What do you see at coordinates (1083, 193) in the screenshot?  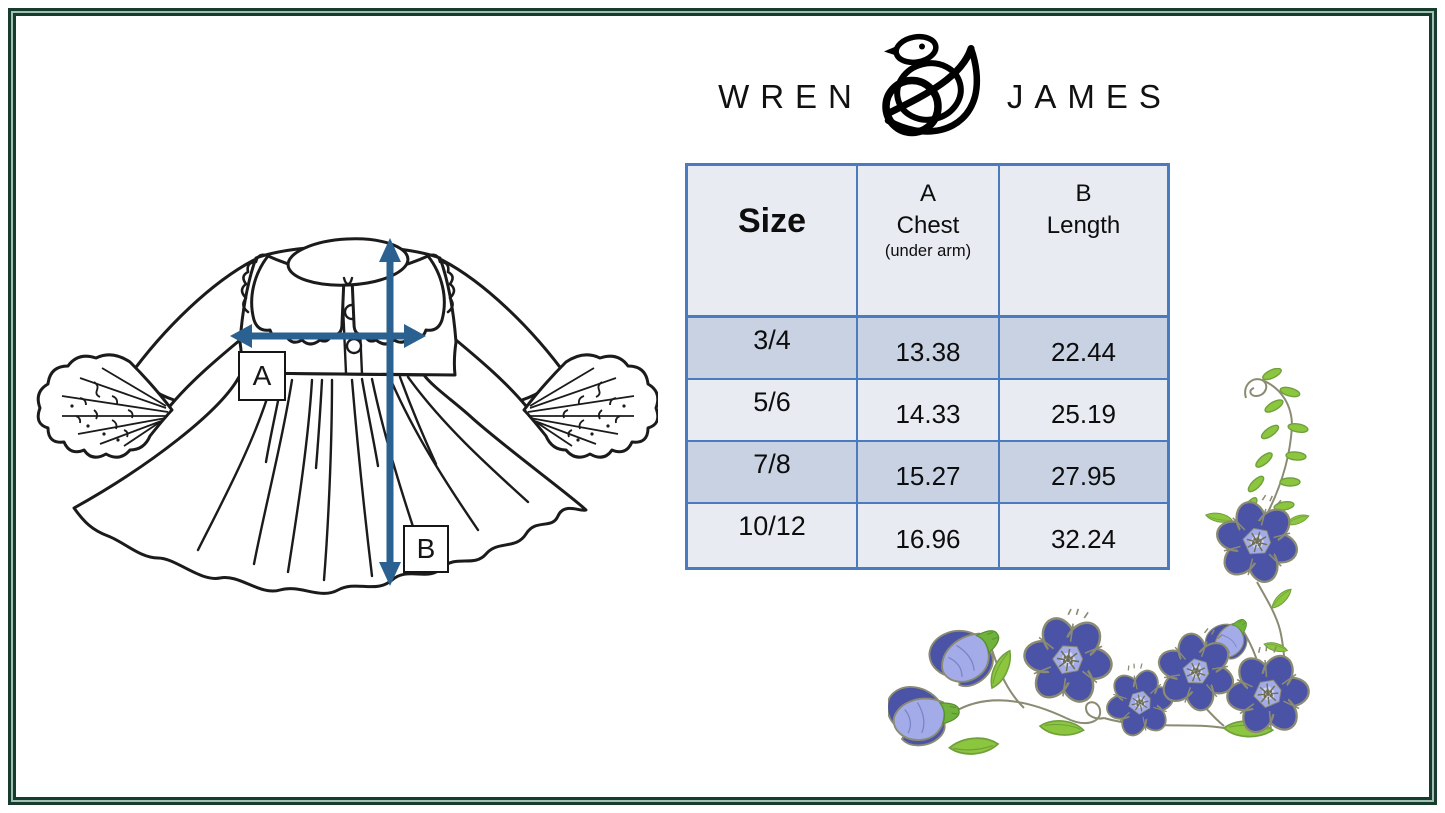 I see `length-letter: B` at bounding box center [1083, 193].